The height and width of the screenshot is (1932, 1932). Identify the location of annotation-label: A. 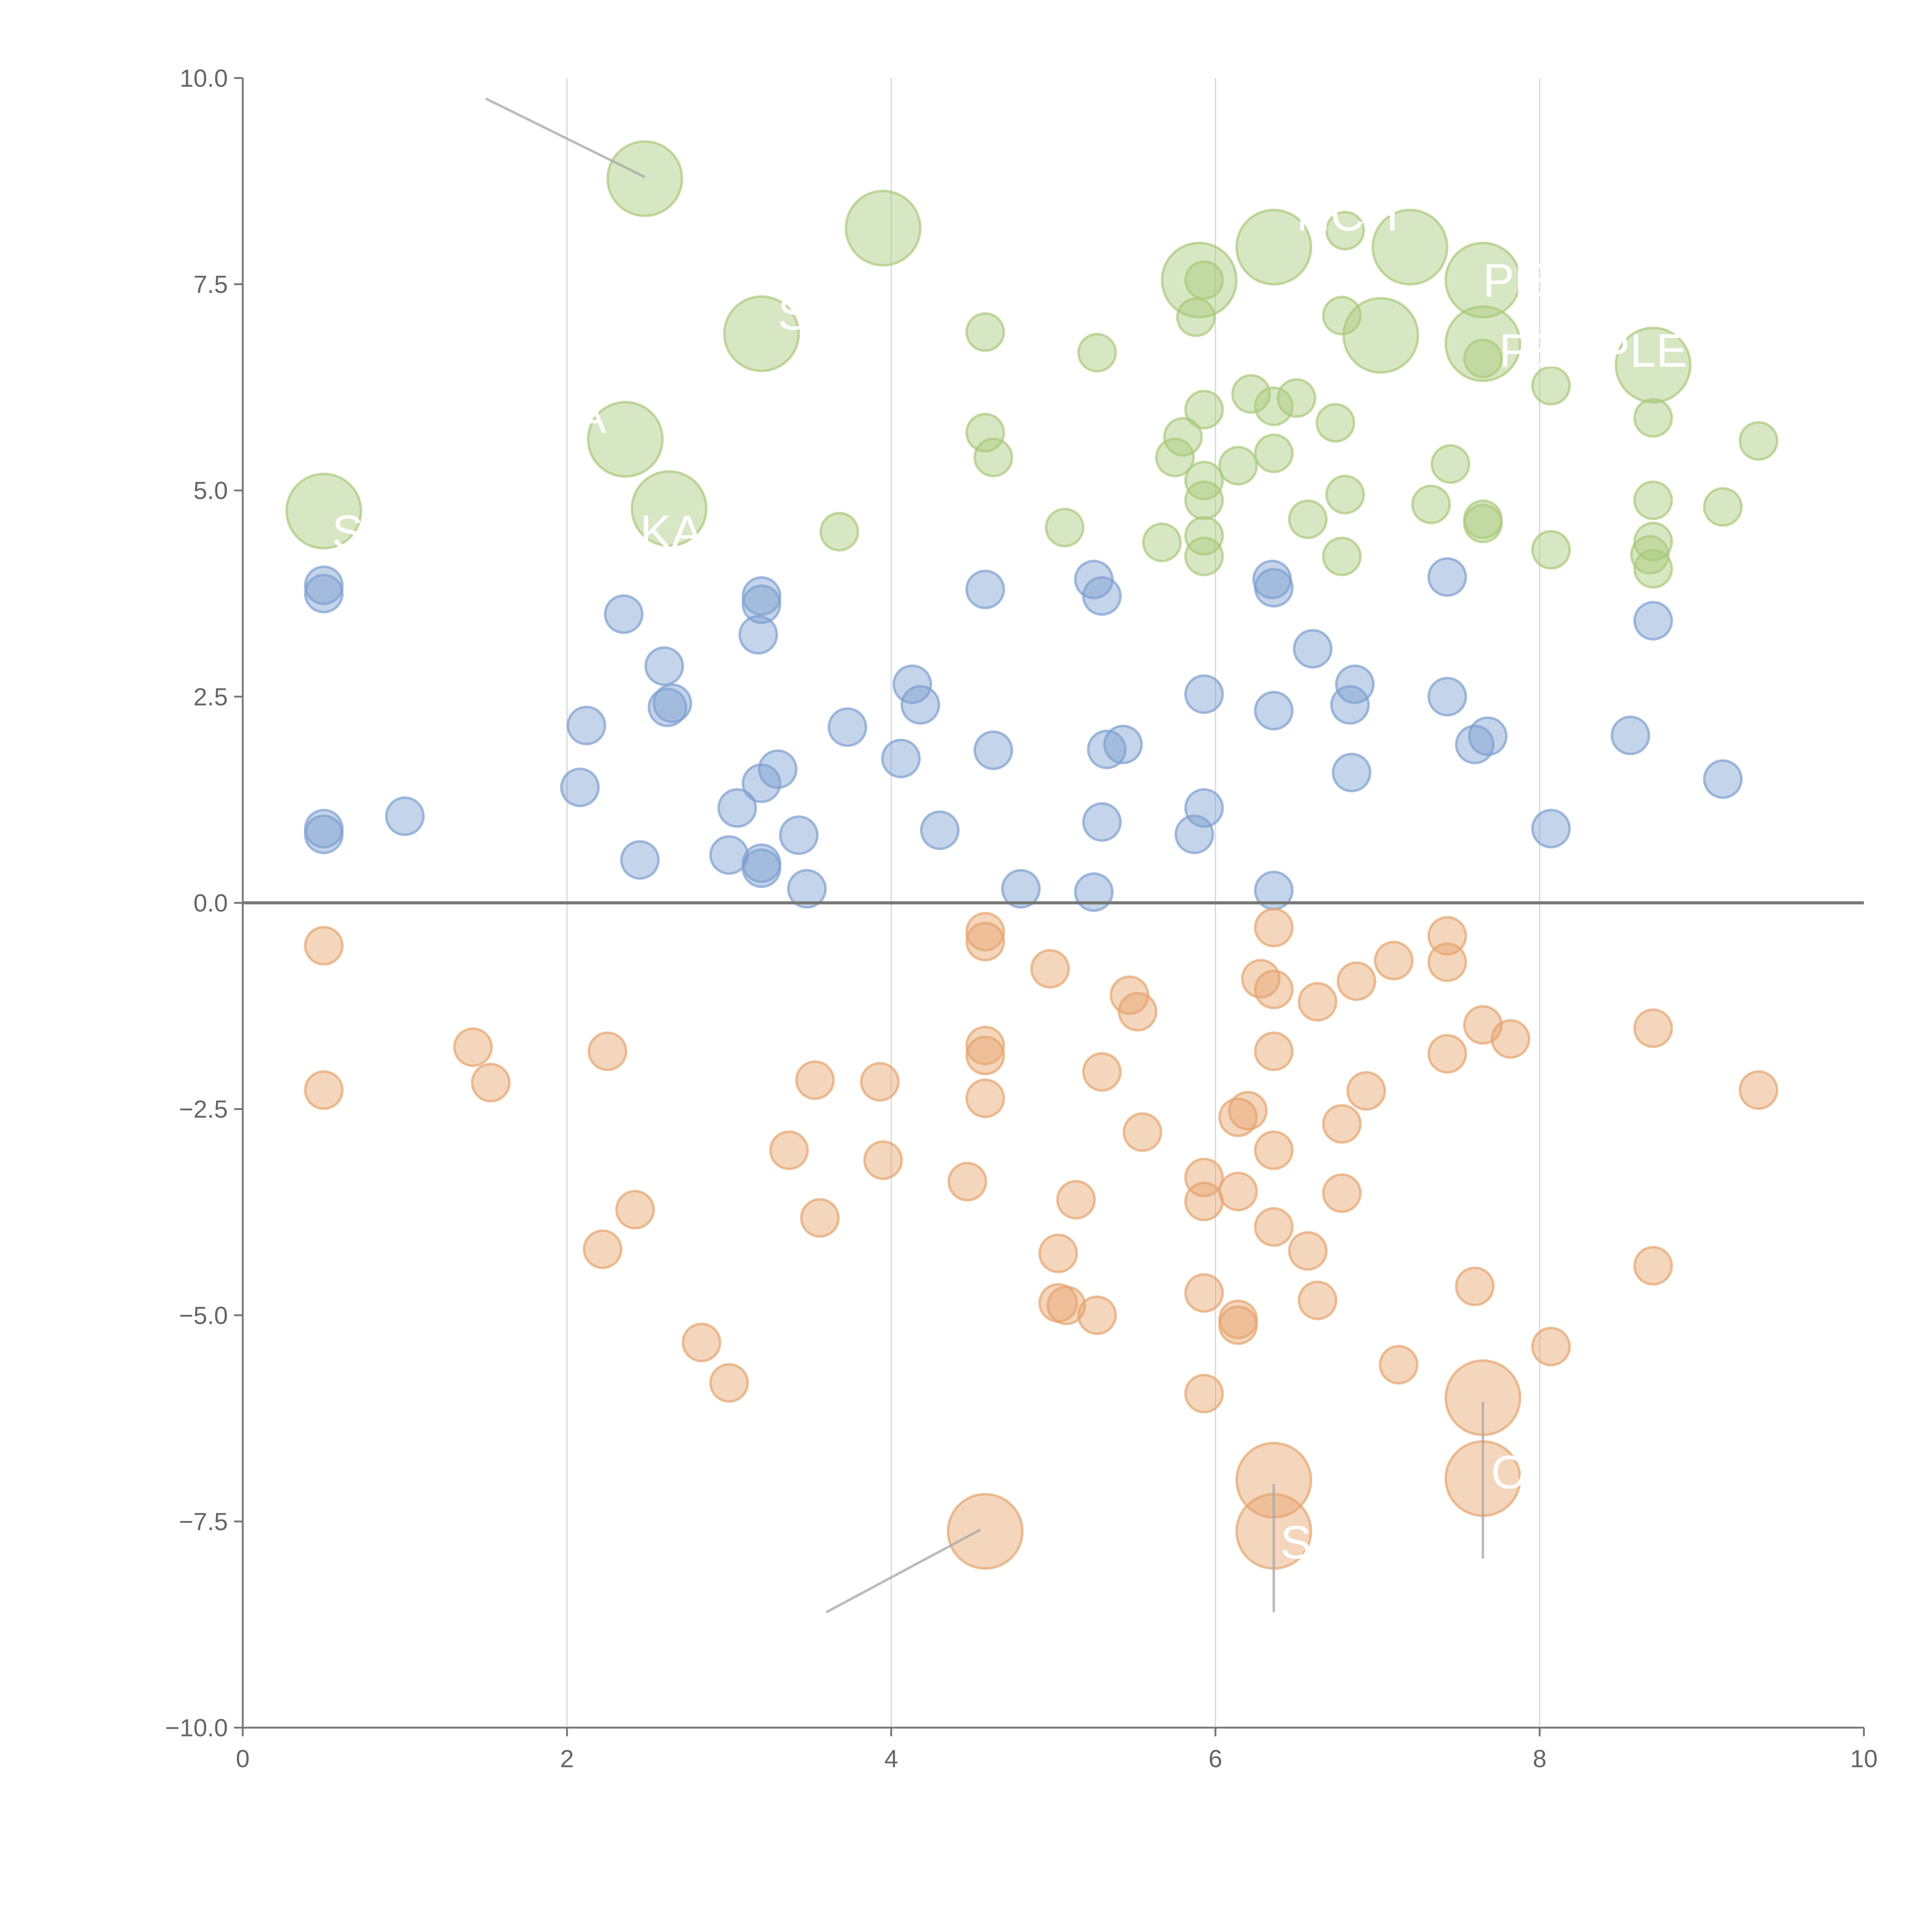
(590, 417).